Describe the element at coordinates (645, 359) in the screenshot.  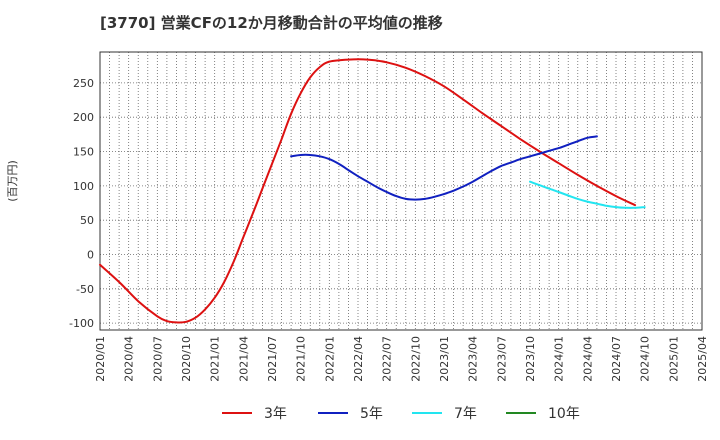
I see `x-tick-label: 2024/10` at that location.